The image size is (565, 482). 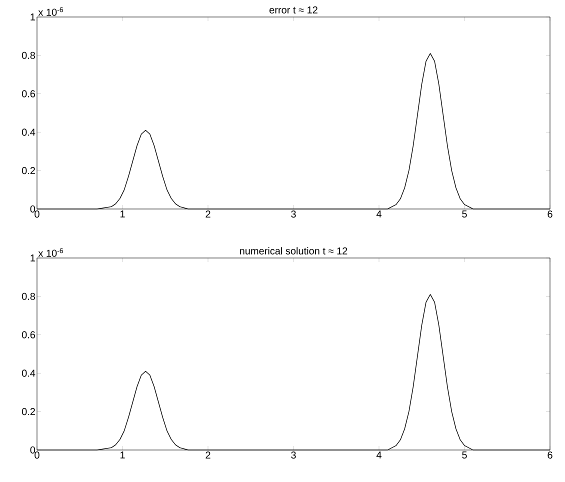 What do you see at coordinates (294, 250) in the screenshot?
I see `chart-title: numerical solution t ≈ 12` at bounding box center [294, 250].